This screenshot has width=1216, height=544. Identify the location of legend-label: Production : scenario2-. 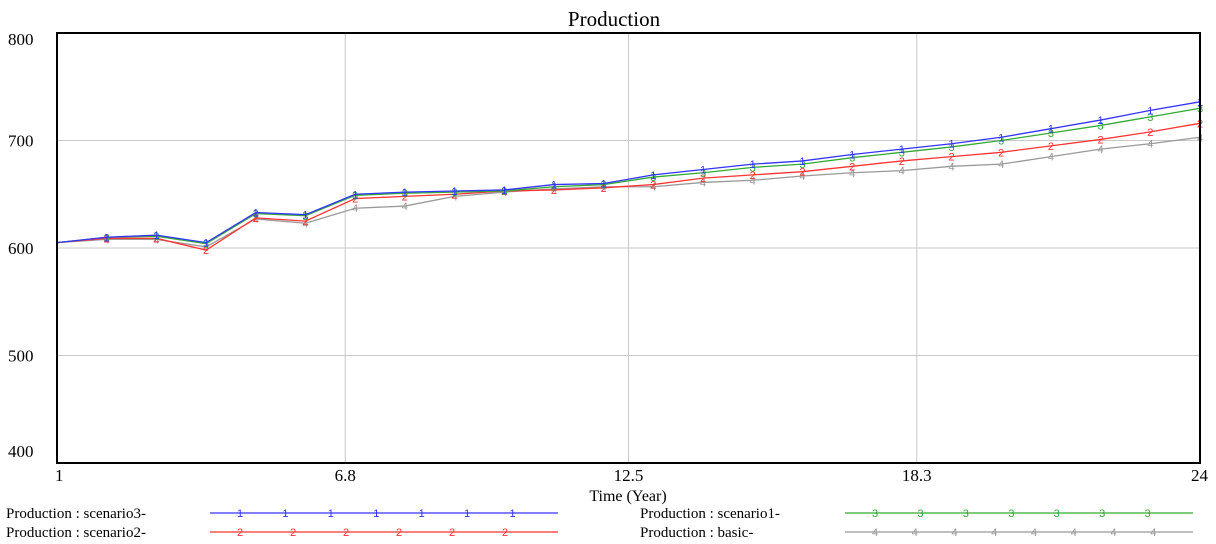
(76, 533).